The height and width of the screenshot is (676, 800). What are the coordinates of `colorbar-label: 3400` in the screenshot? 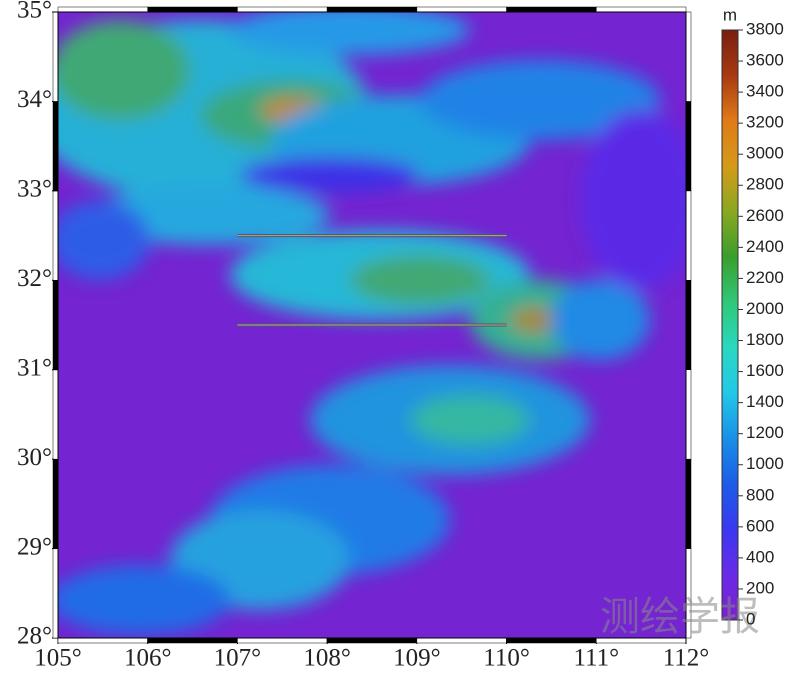 It's located at (765, 91).